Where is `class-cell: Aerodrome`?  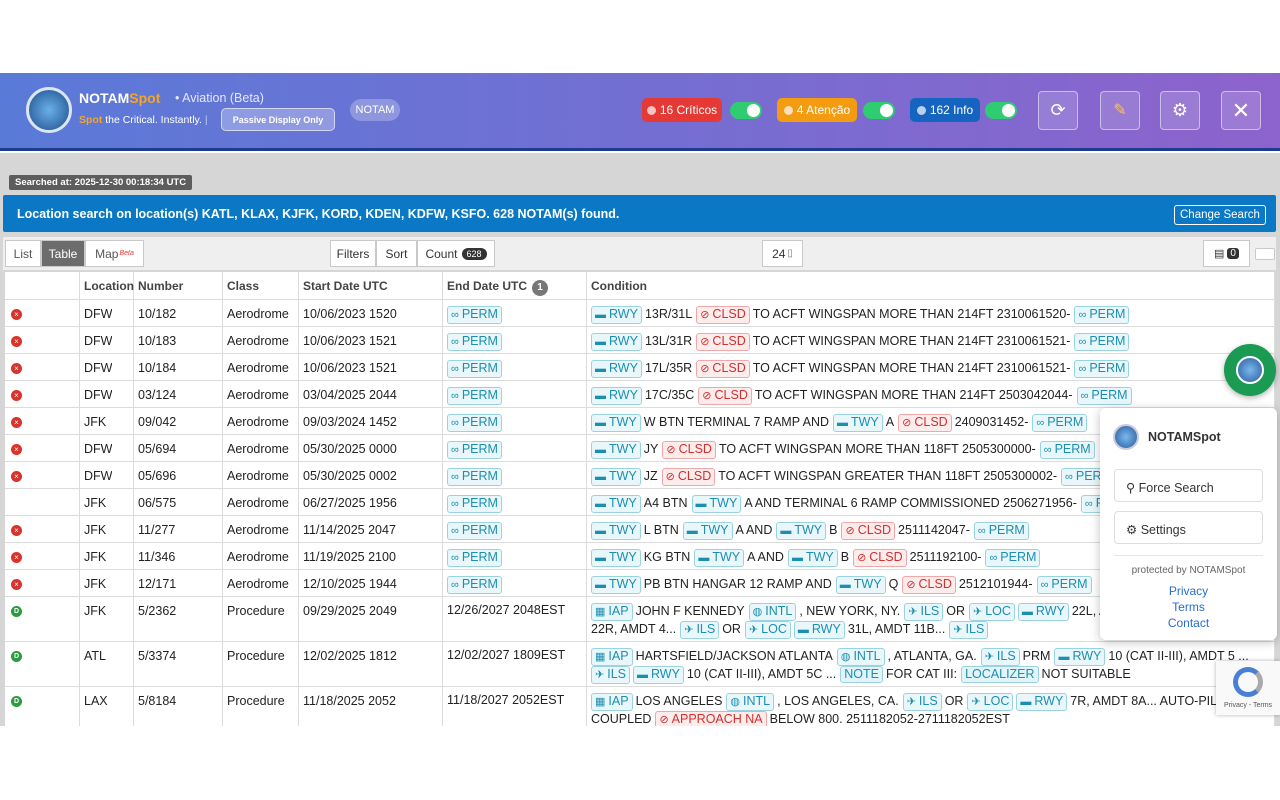
class-cell: Aerodrome is located at coordinates (258, 449).